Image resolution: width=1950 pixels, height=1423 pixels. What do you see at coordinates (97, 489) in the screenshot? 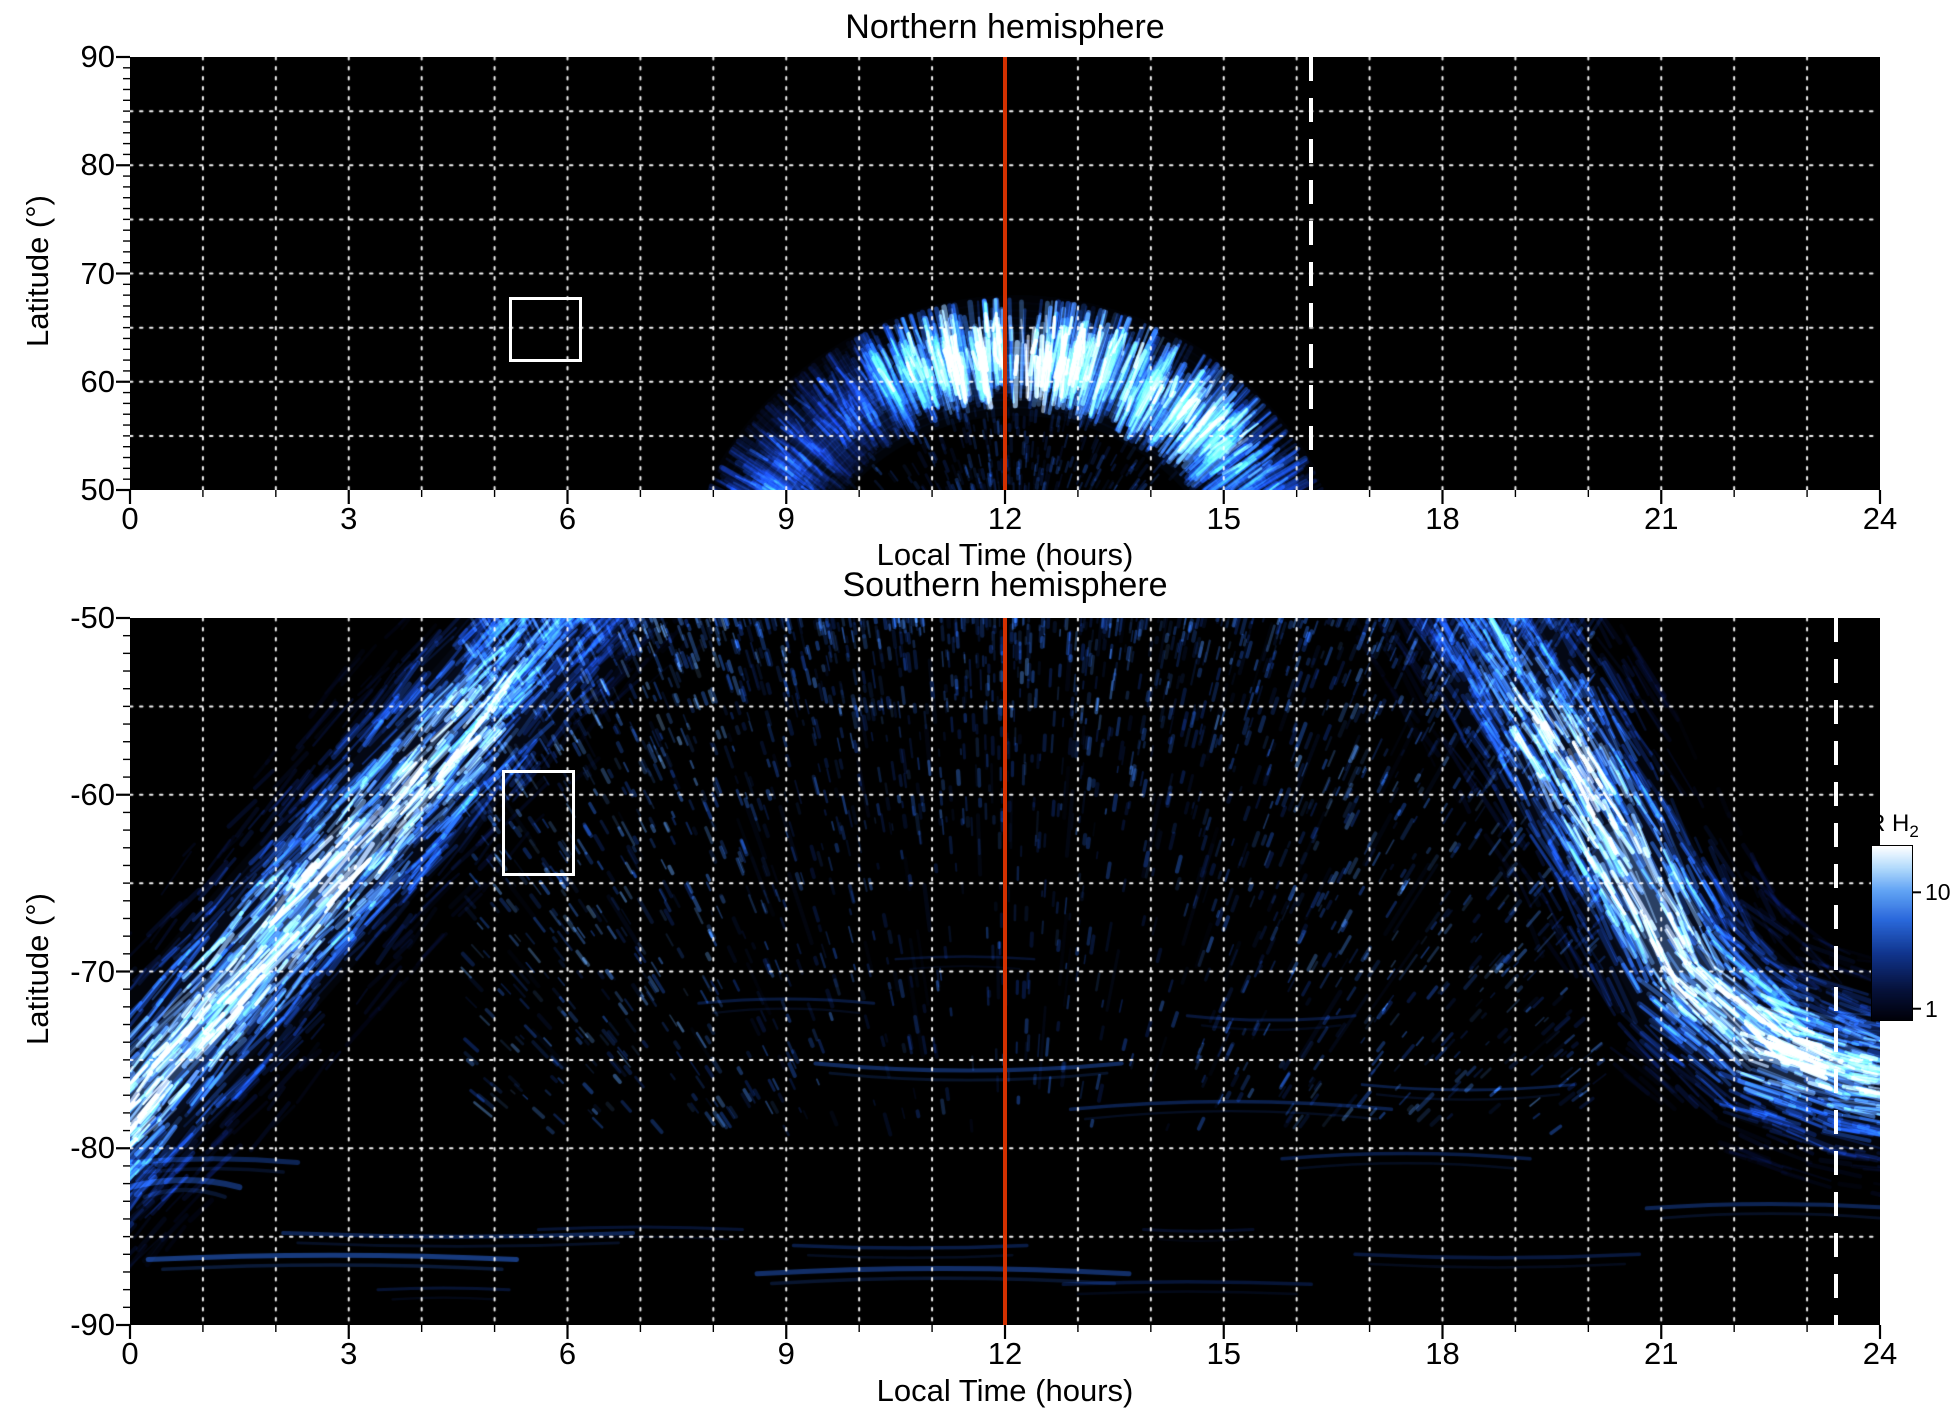
I see `north-y-tick-label: 50` at bounding box center [97, 489].